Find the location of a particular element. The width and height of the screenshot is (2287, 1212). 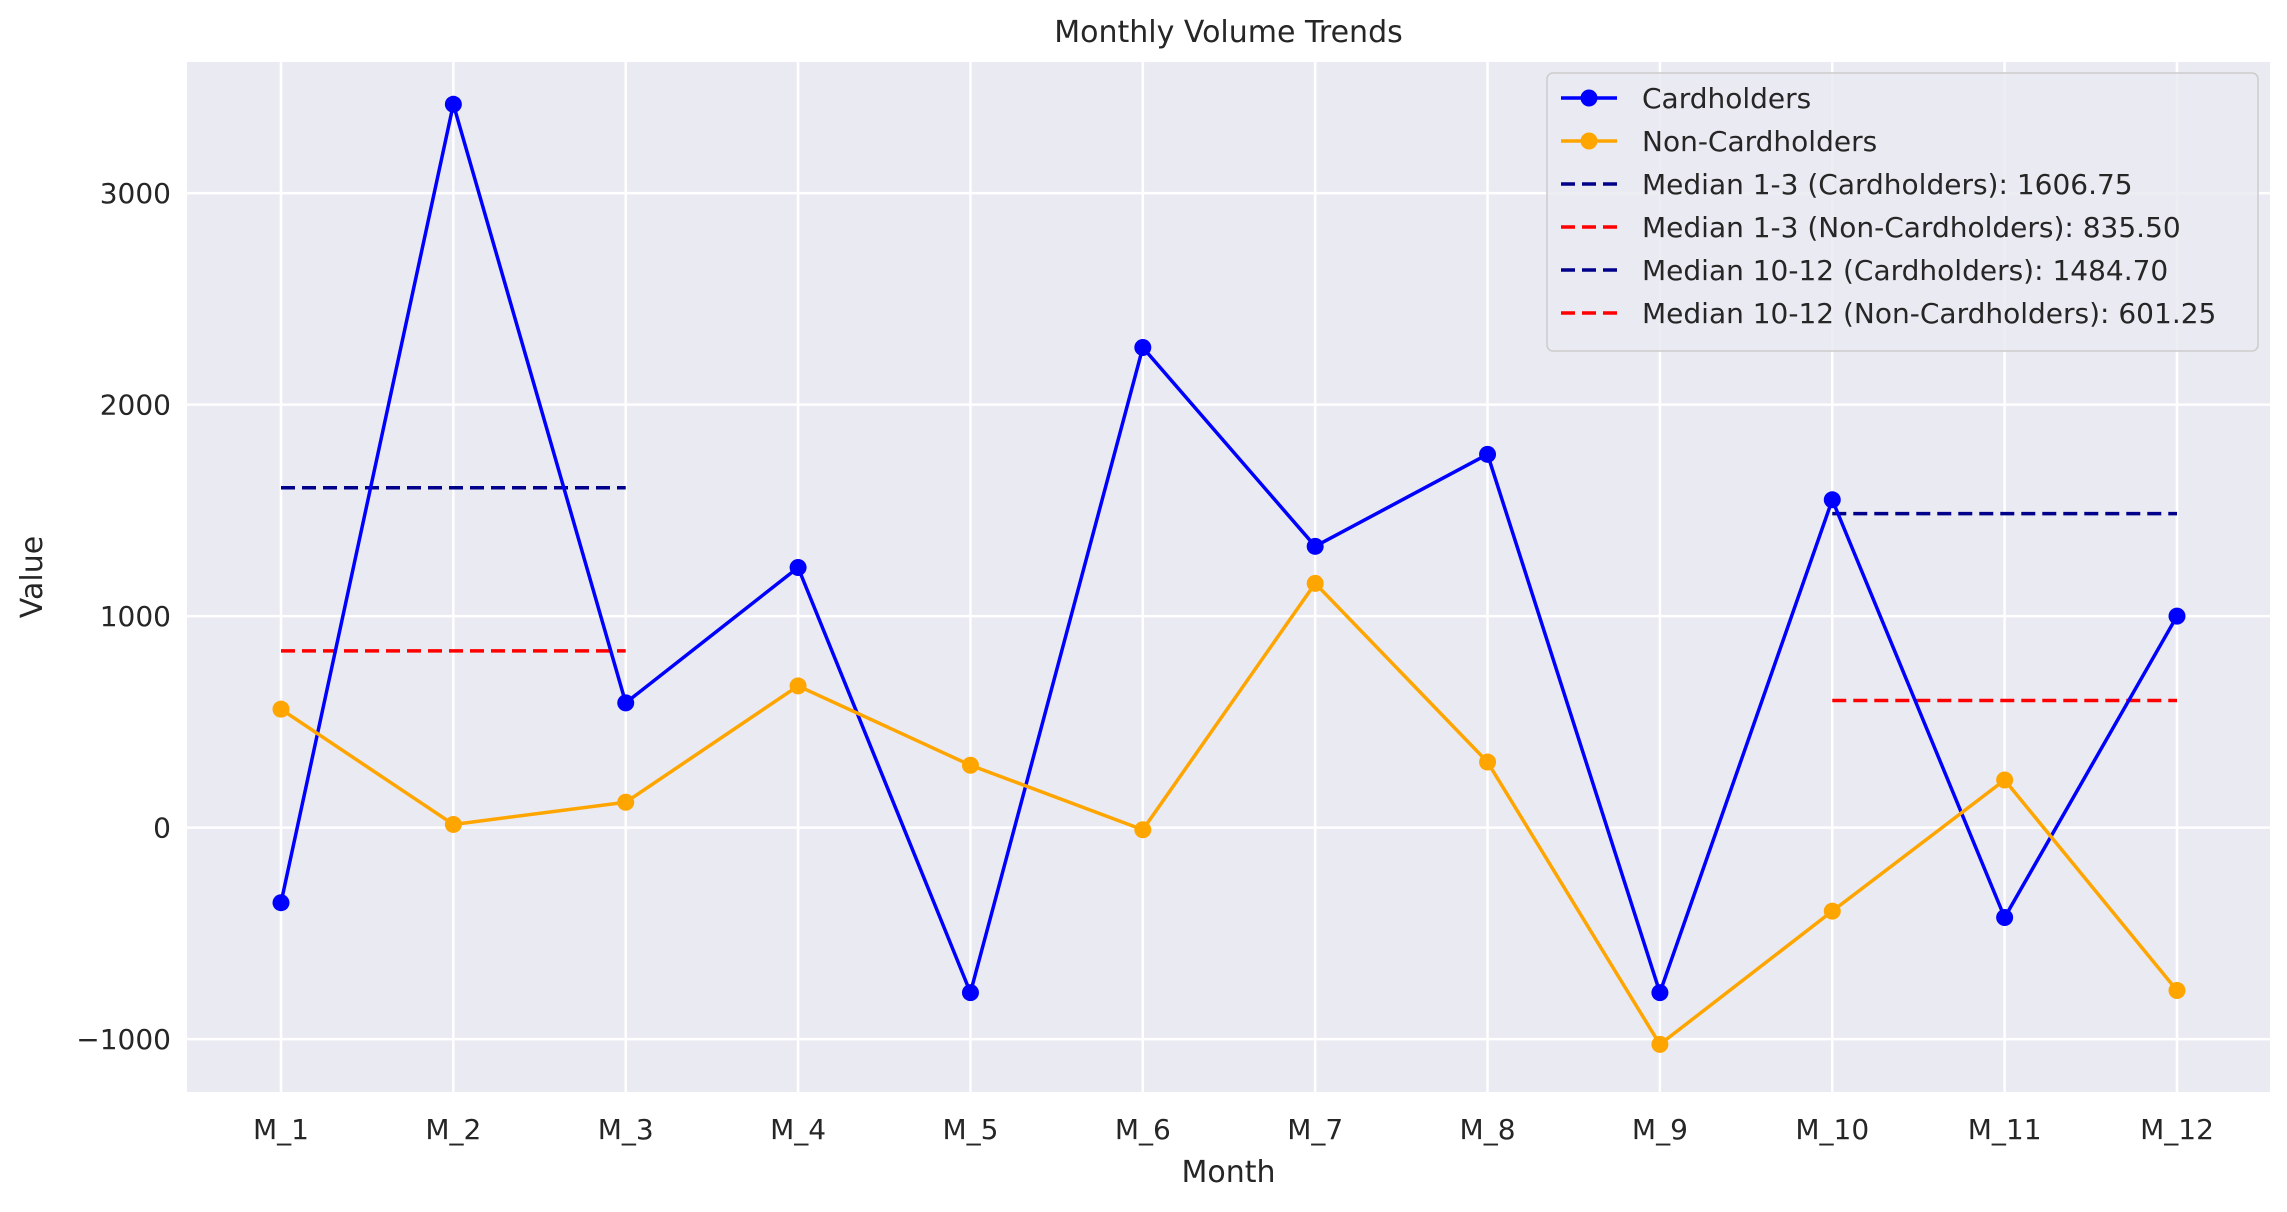

y-axis-ticks: −1000 0 1000 2000 3000 is located at coordinates (123, 616).